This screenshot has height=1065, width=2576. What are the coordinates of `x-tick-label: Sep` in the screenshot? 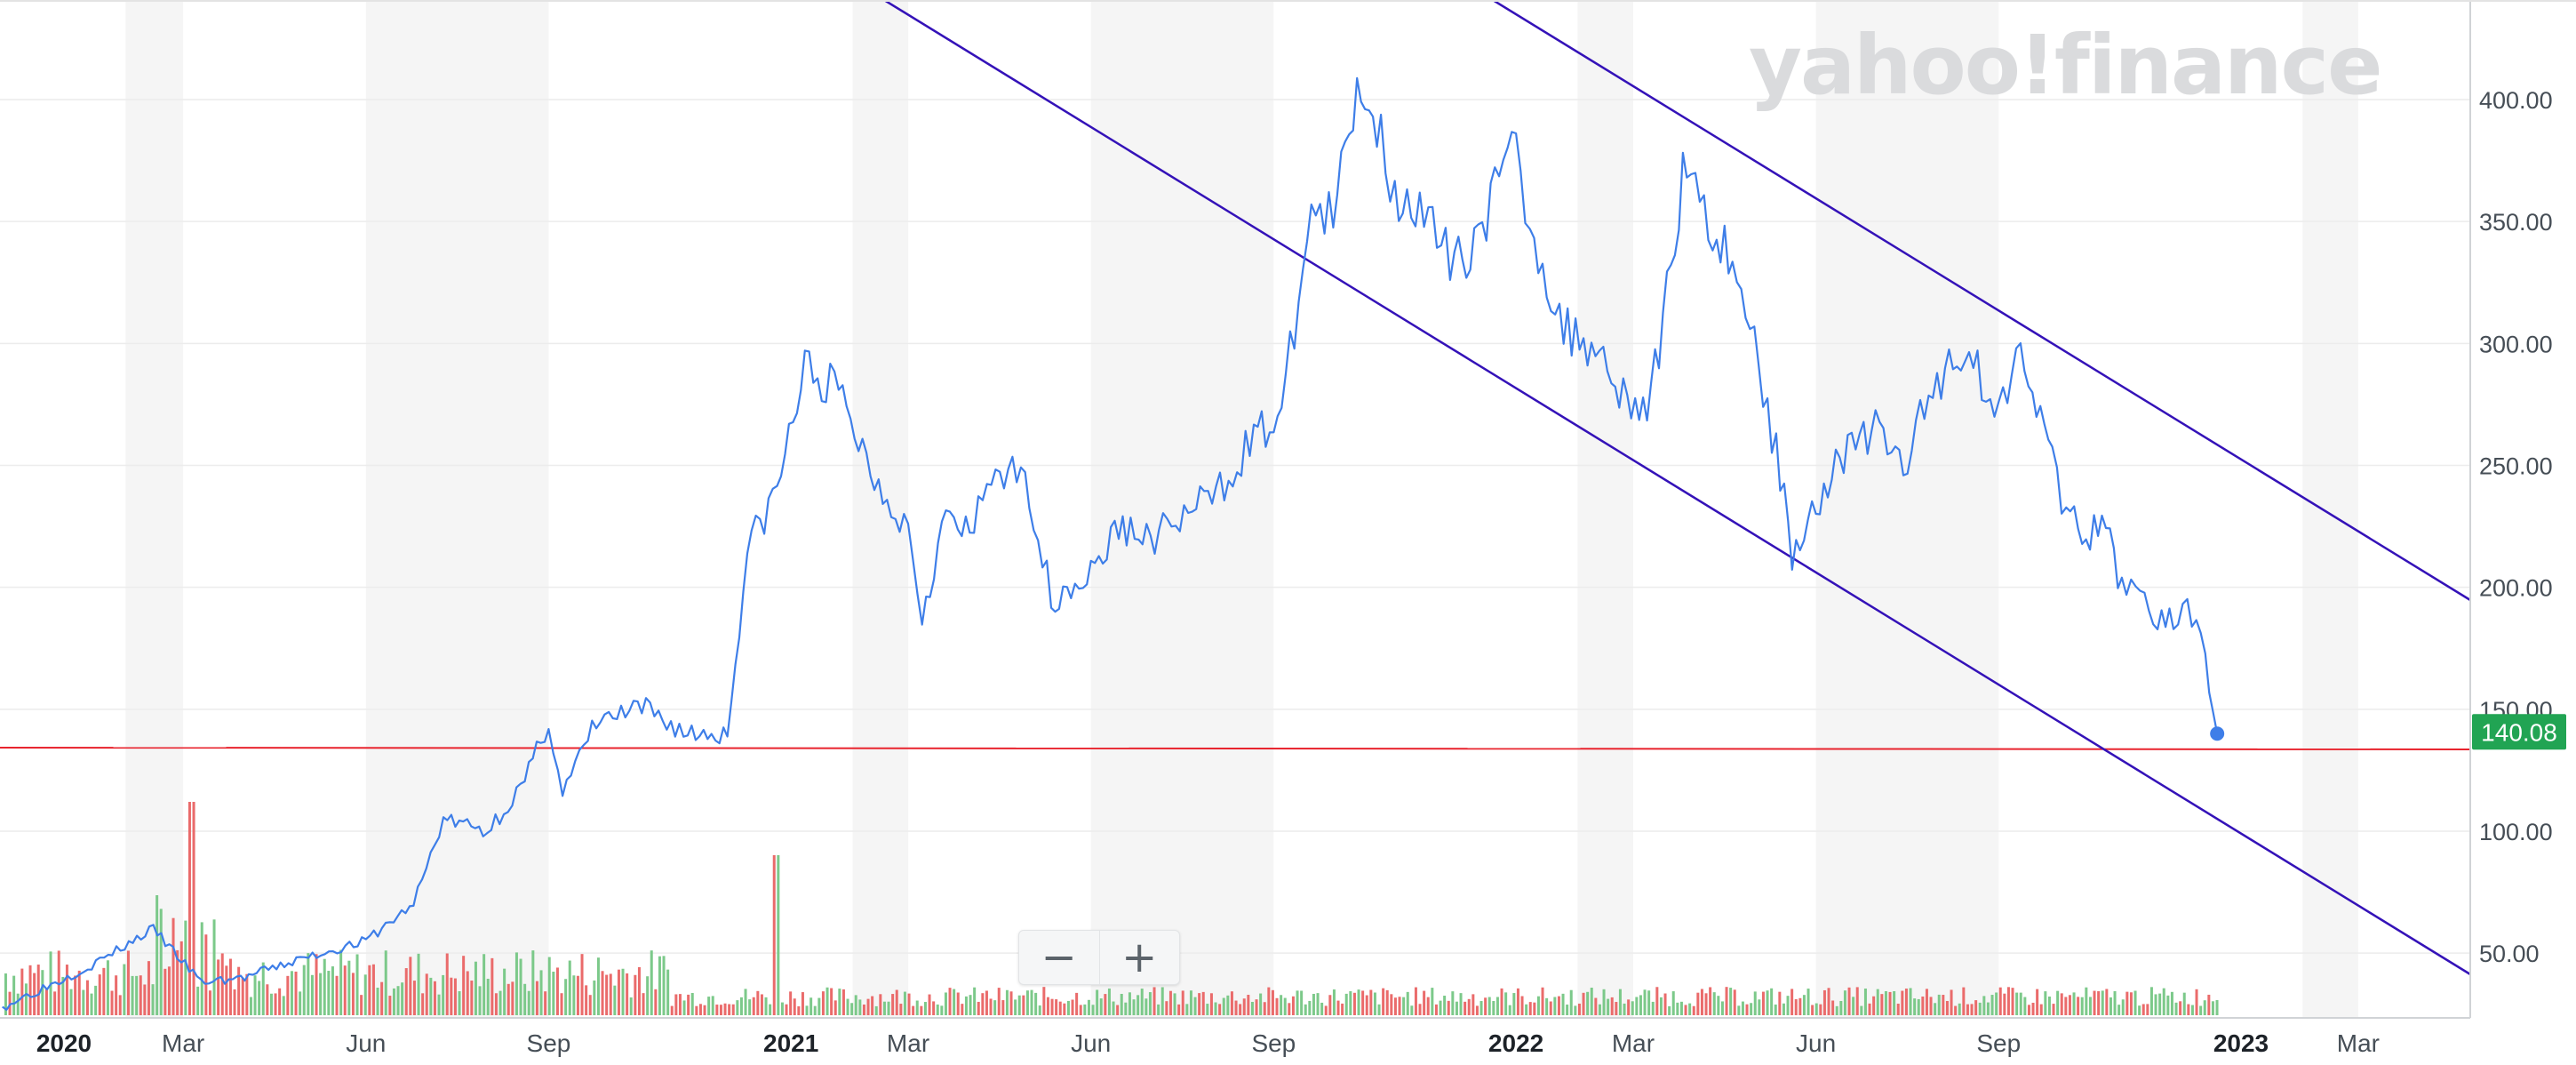 It's located at (1998, 1043).